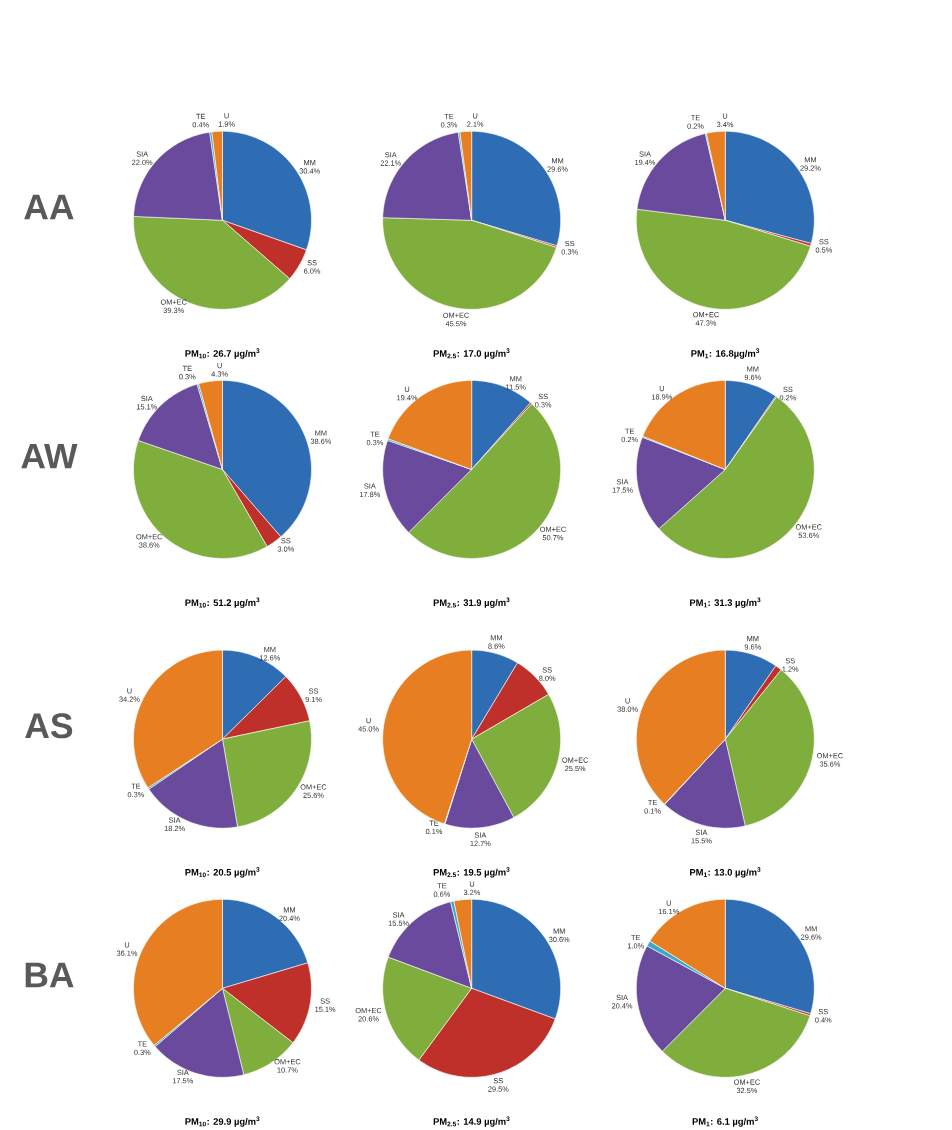 The width and height of the screenshot is (952, 1130). Describe the element at coordinates (49, 207) in the screenshot. I see `text: AA` at that location.